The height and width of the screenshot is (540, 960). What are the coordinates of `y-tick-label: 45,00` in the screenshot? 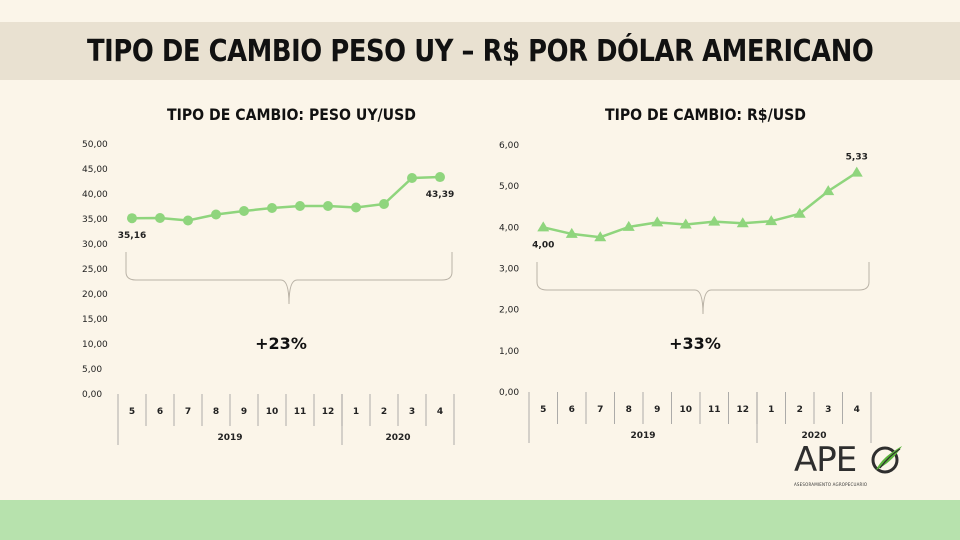 It's located at (95, 170).